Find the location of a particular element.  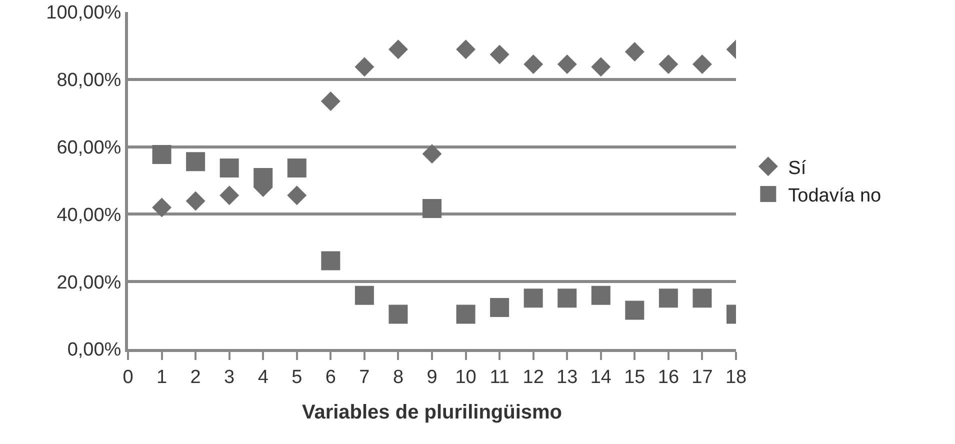

x-tick-label: 16 is located at coordinates (669, 377).